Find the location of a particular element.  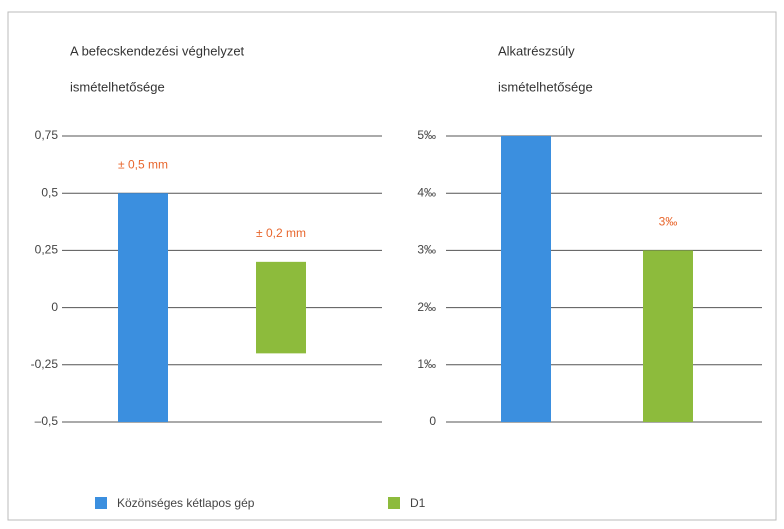

y-tick-label: 1‰ is located at coordinates (426, 364).